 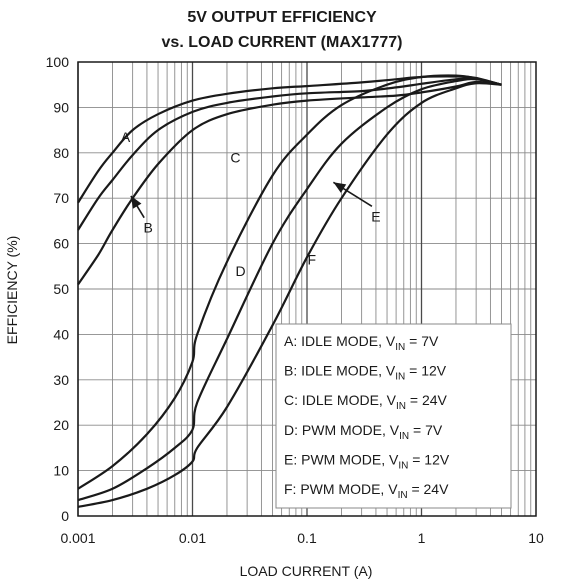 What do you see at coordinates (61, 380) in the screenshot?
I see `y-tick-label: 30` at bounding box center [61, 380].